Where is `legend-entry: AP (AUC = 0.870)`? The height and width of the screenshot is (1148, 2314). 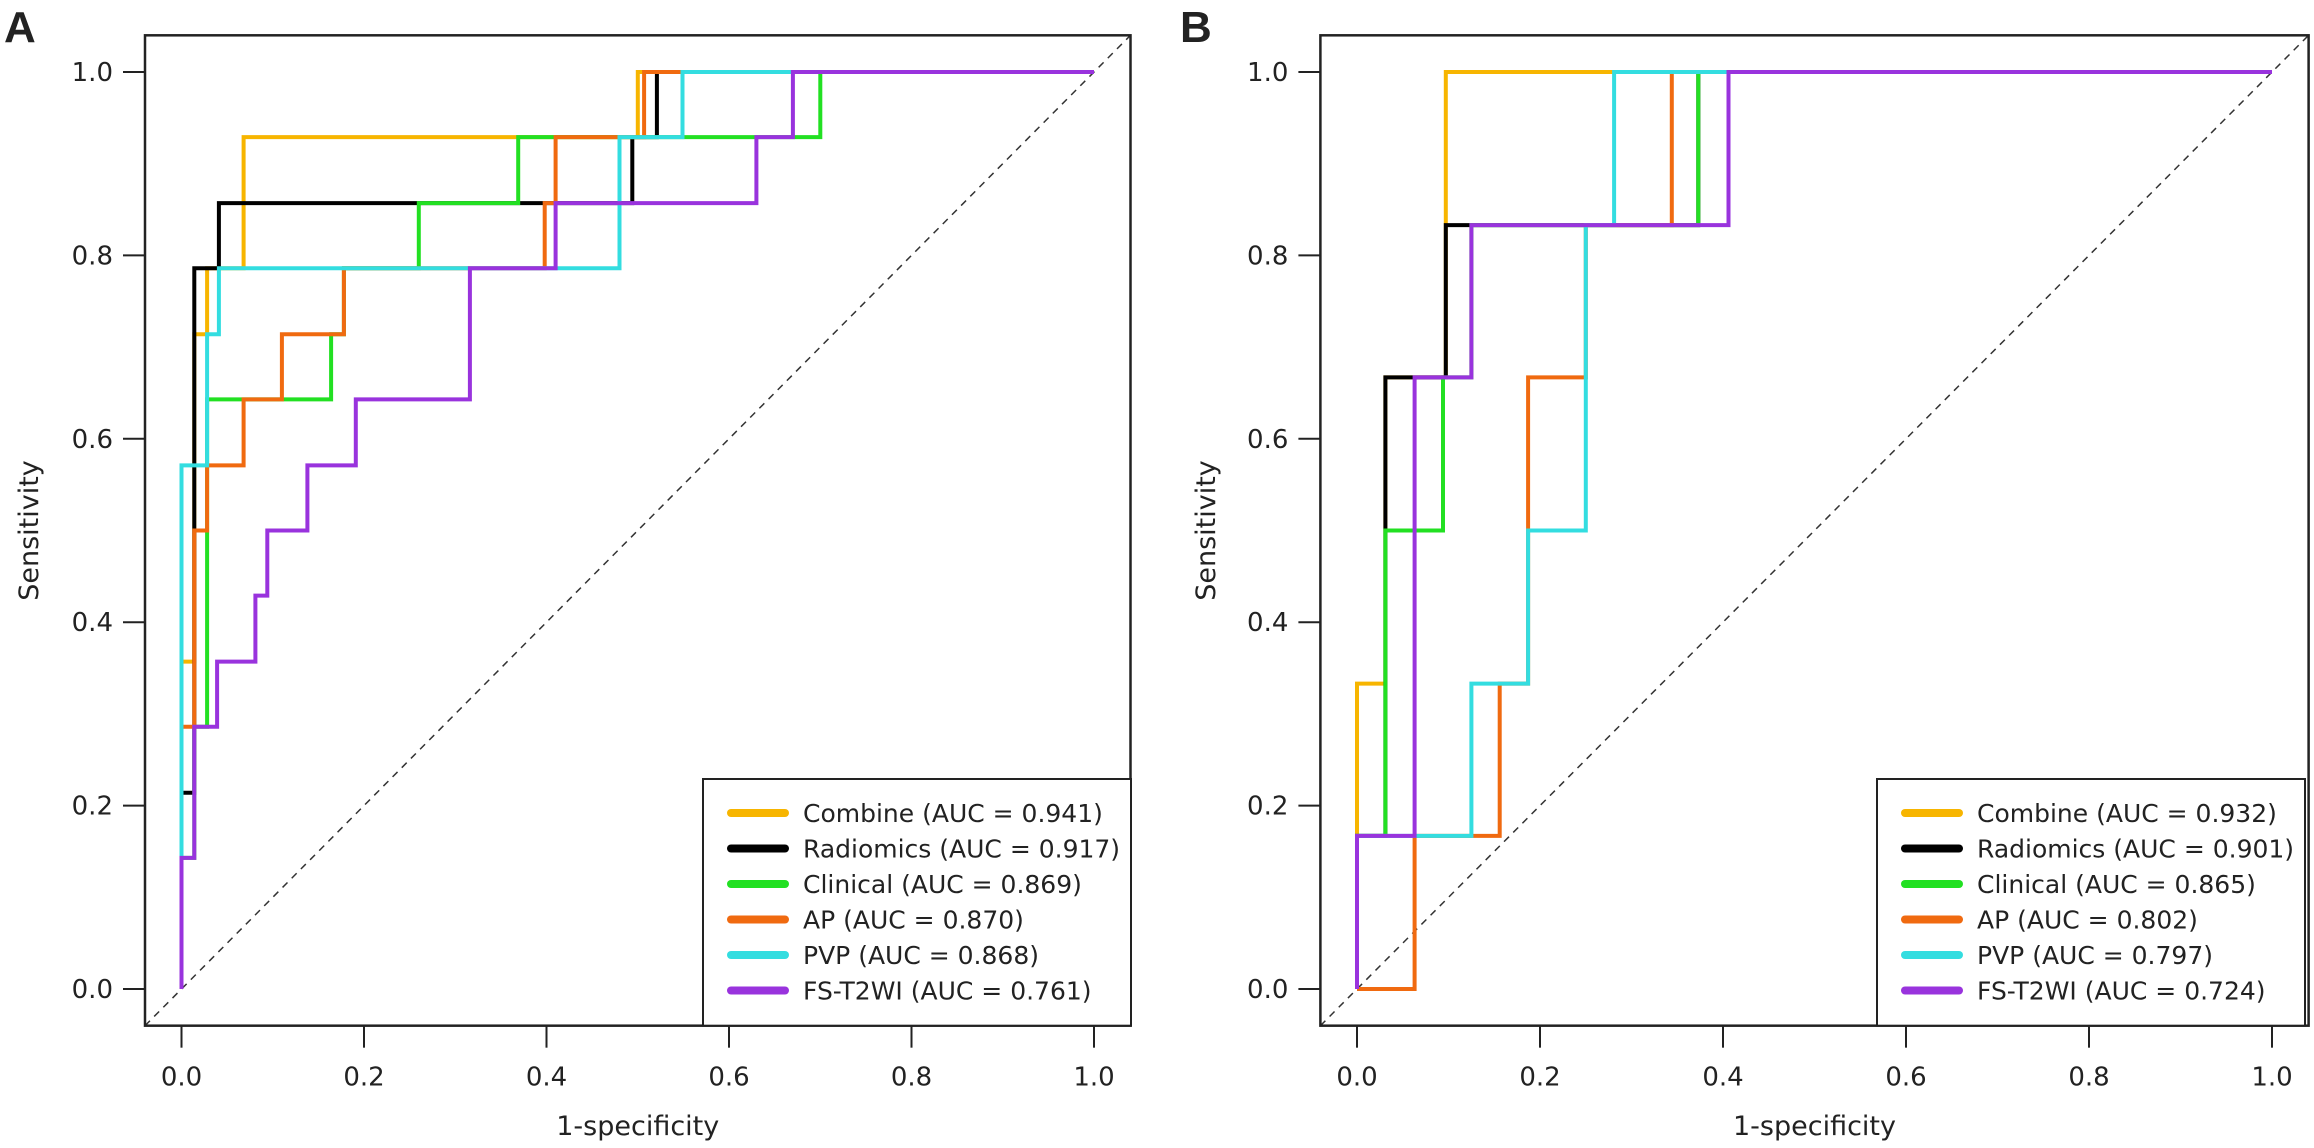
legend-entry: AP (AUC = 0.870) is located at coordinates (913, 920).